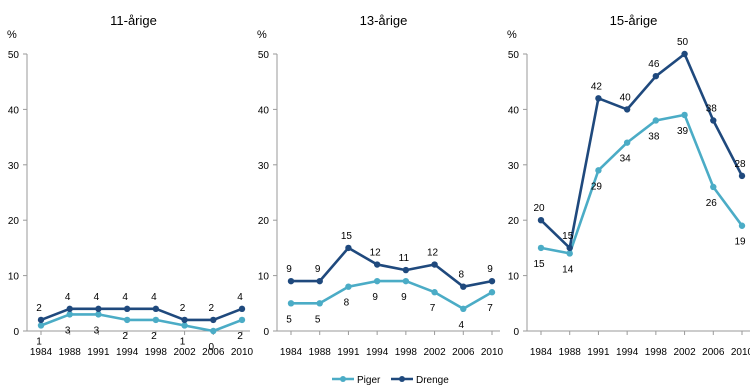 The image size is (750, 389). Describe the element at coordinates (390, 380) in the screenshot. I see `legend: Piger Drenge` at that location.